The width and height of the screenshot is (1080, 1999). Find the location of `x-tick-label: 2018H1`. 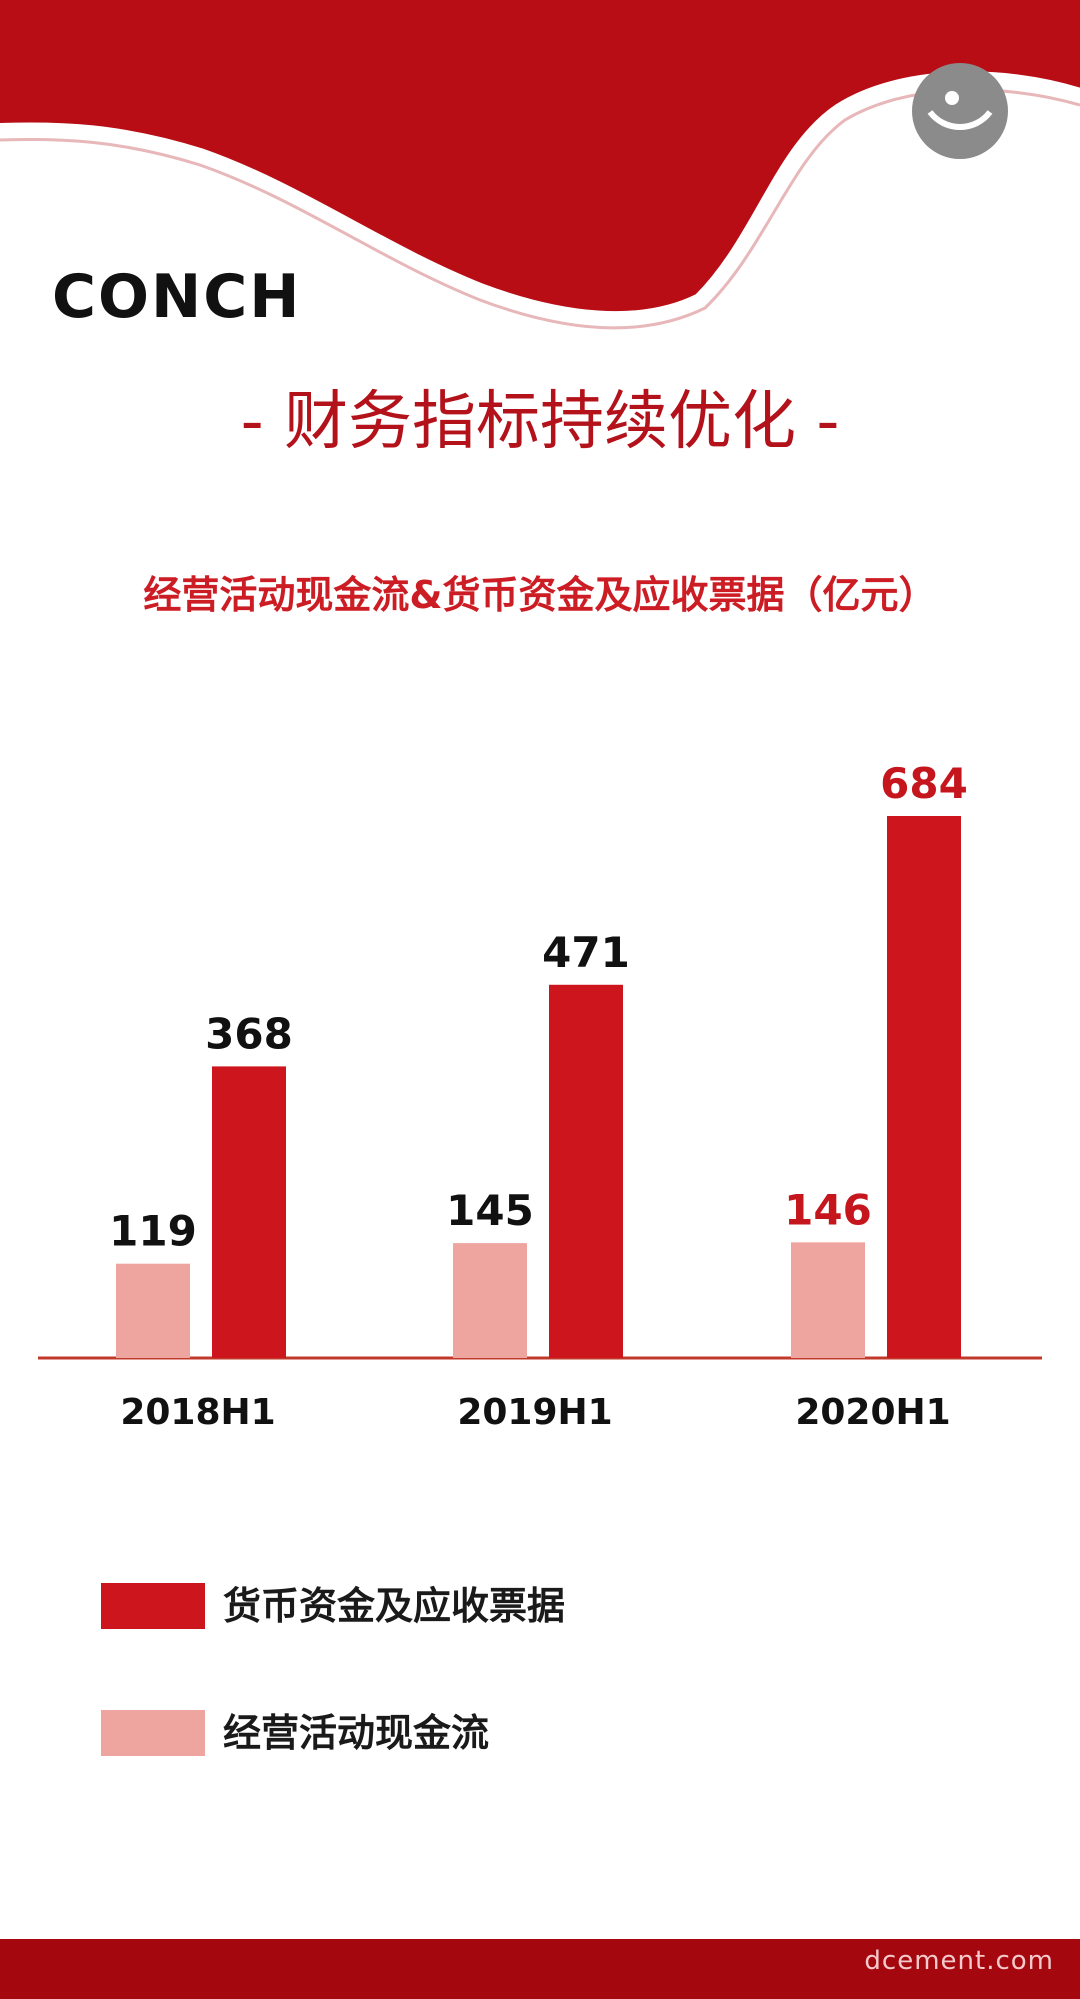

x-tick-label: 2018H1 is located at coordinates (197, 1412).